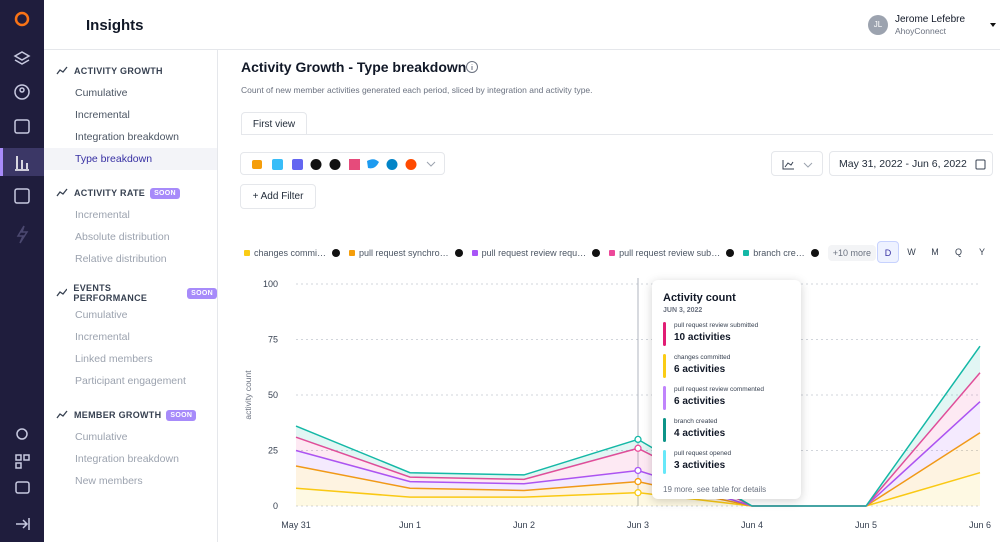 This screenshot has width=1000, height=547. What do you see at coordinates (354, 67) in the screenshot?
I see `report-title: Activity Growth - Type breakdown` at bounding box center [354, 67].